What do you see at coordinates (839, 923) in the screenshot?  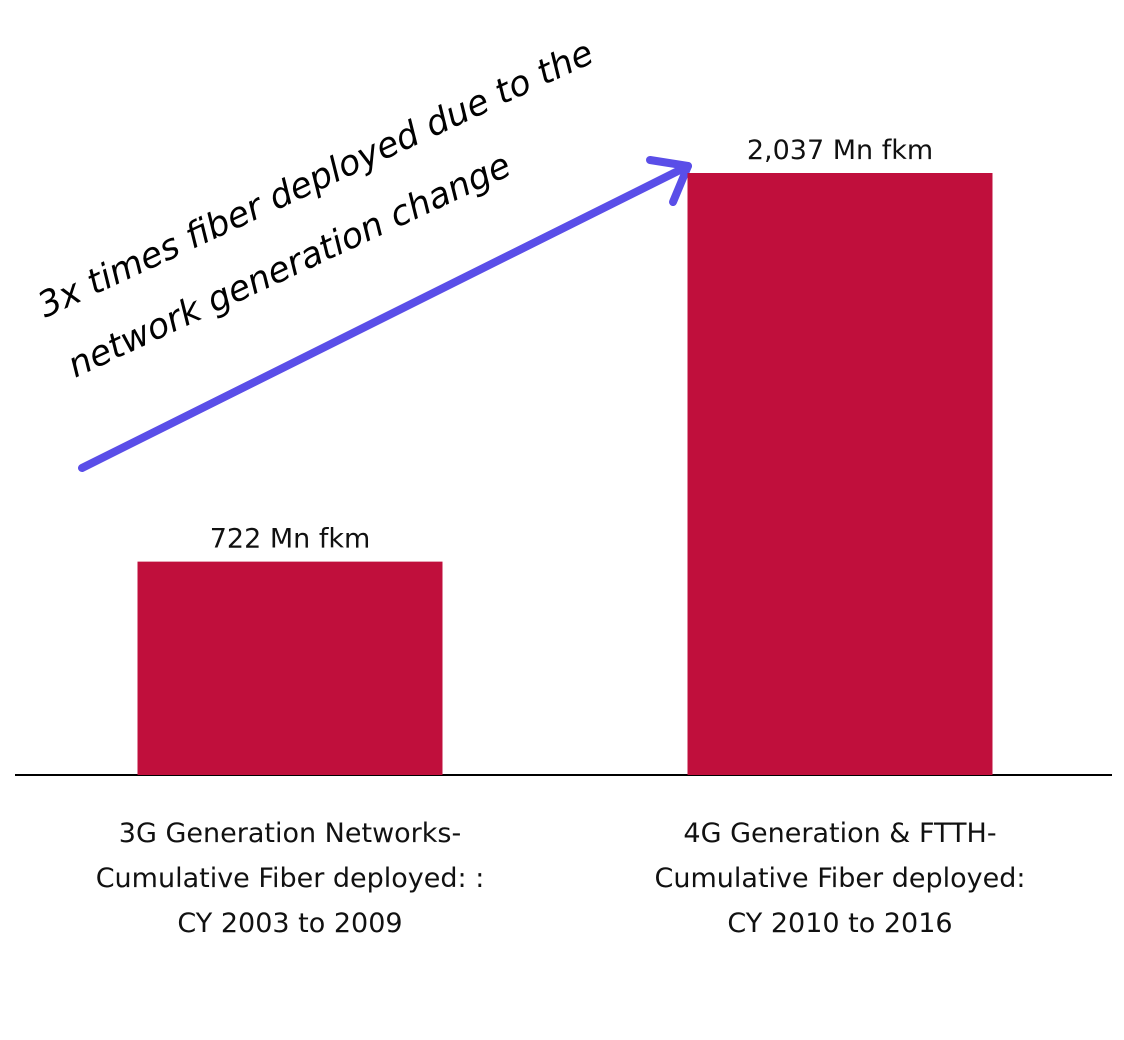 I see `x-tick-label: CY 2010 to 2016` at bounding box center [839, 923].